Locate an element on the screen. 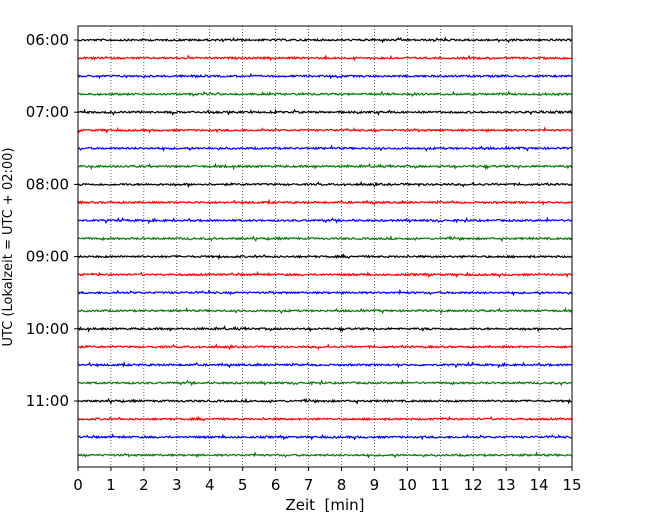 The height and width of the screenshot is (520, 650). x-tick-label: 11 is located at coordinates (440, 485).